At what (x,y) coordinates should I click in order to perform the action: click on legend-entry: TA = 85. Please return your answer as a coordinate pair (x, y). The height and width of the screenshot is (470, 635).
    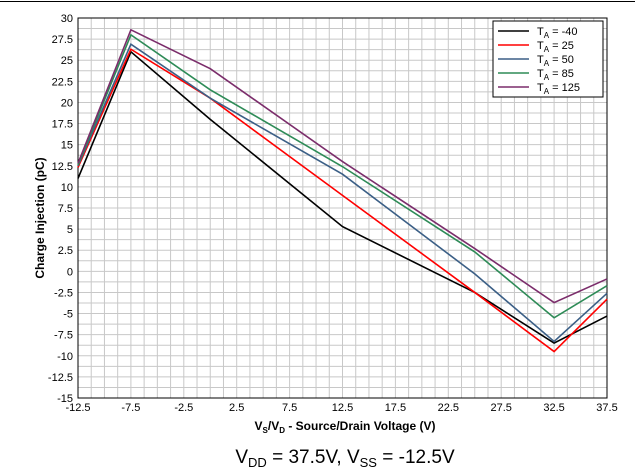
    Looking at the image, I should click on (555, 75).